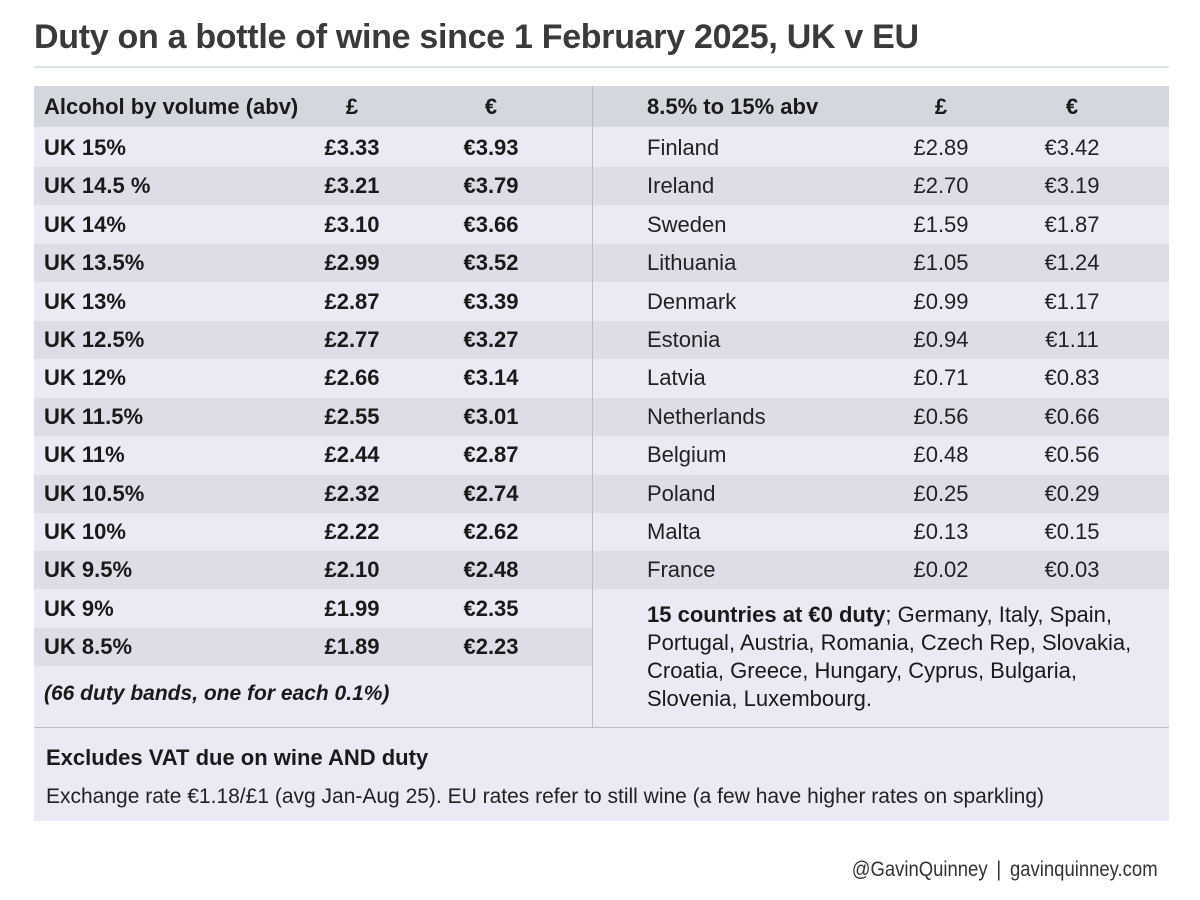 The height and width of the screenshot is (900, 1200). Describe the element at coordinates (352, 493) in the screenshot. I see `uk-cell-gbp: £2.32` at that location.